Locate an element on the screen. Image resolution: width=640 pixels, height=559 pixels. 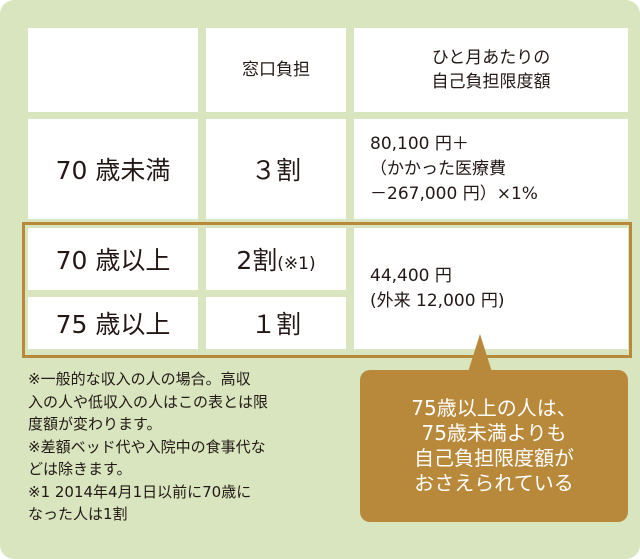
limit-text: 80,100 円＋ is located at coordinates (419, 143).